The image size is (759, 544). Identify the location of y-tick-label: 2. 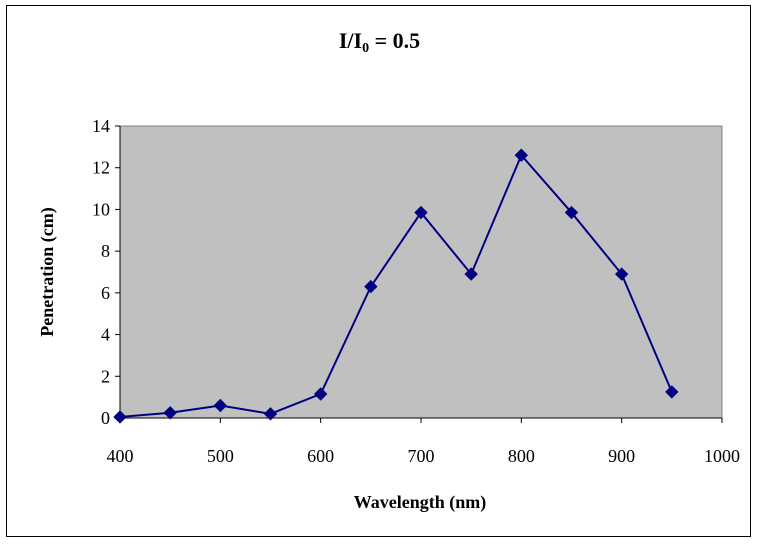
(105, 376).